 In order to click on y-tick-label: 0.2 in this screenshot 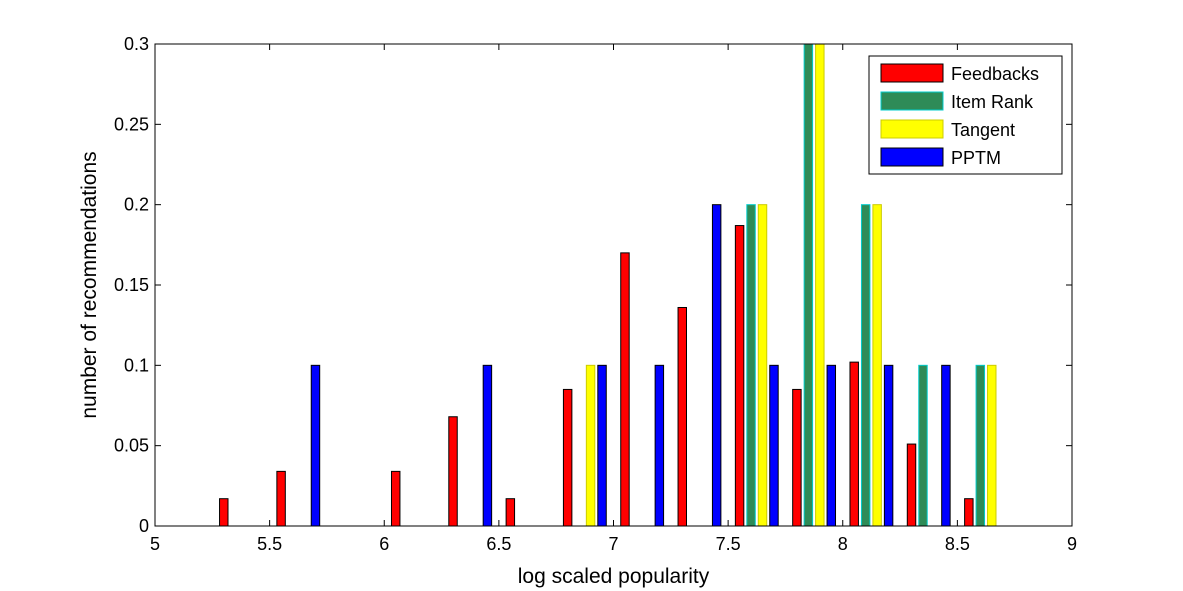, I will do `click(136, 205)`.